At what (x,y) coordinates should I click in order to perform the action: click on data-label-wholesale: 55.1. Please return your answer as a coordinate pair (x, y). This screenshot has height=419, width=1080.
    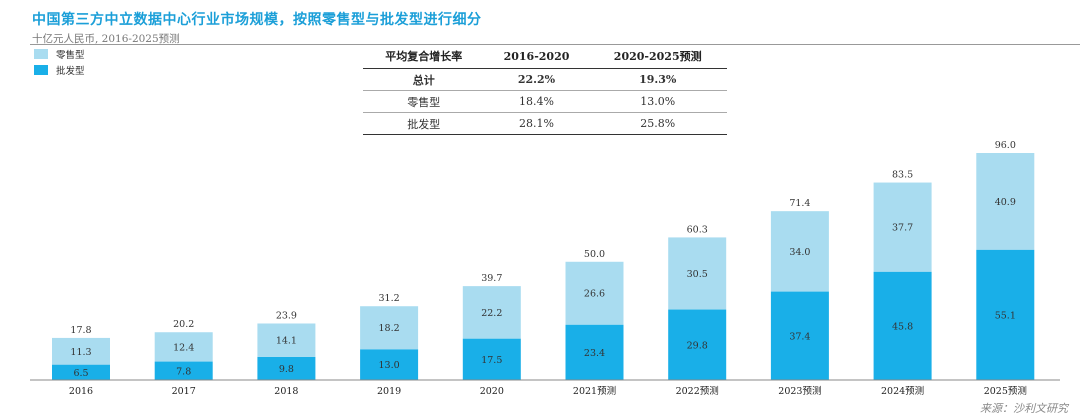
    Looking at the image, I should click on (1005, 315).